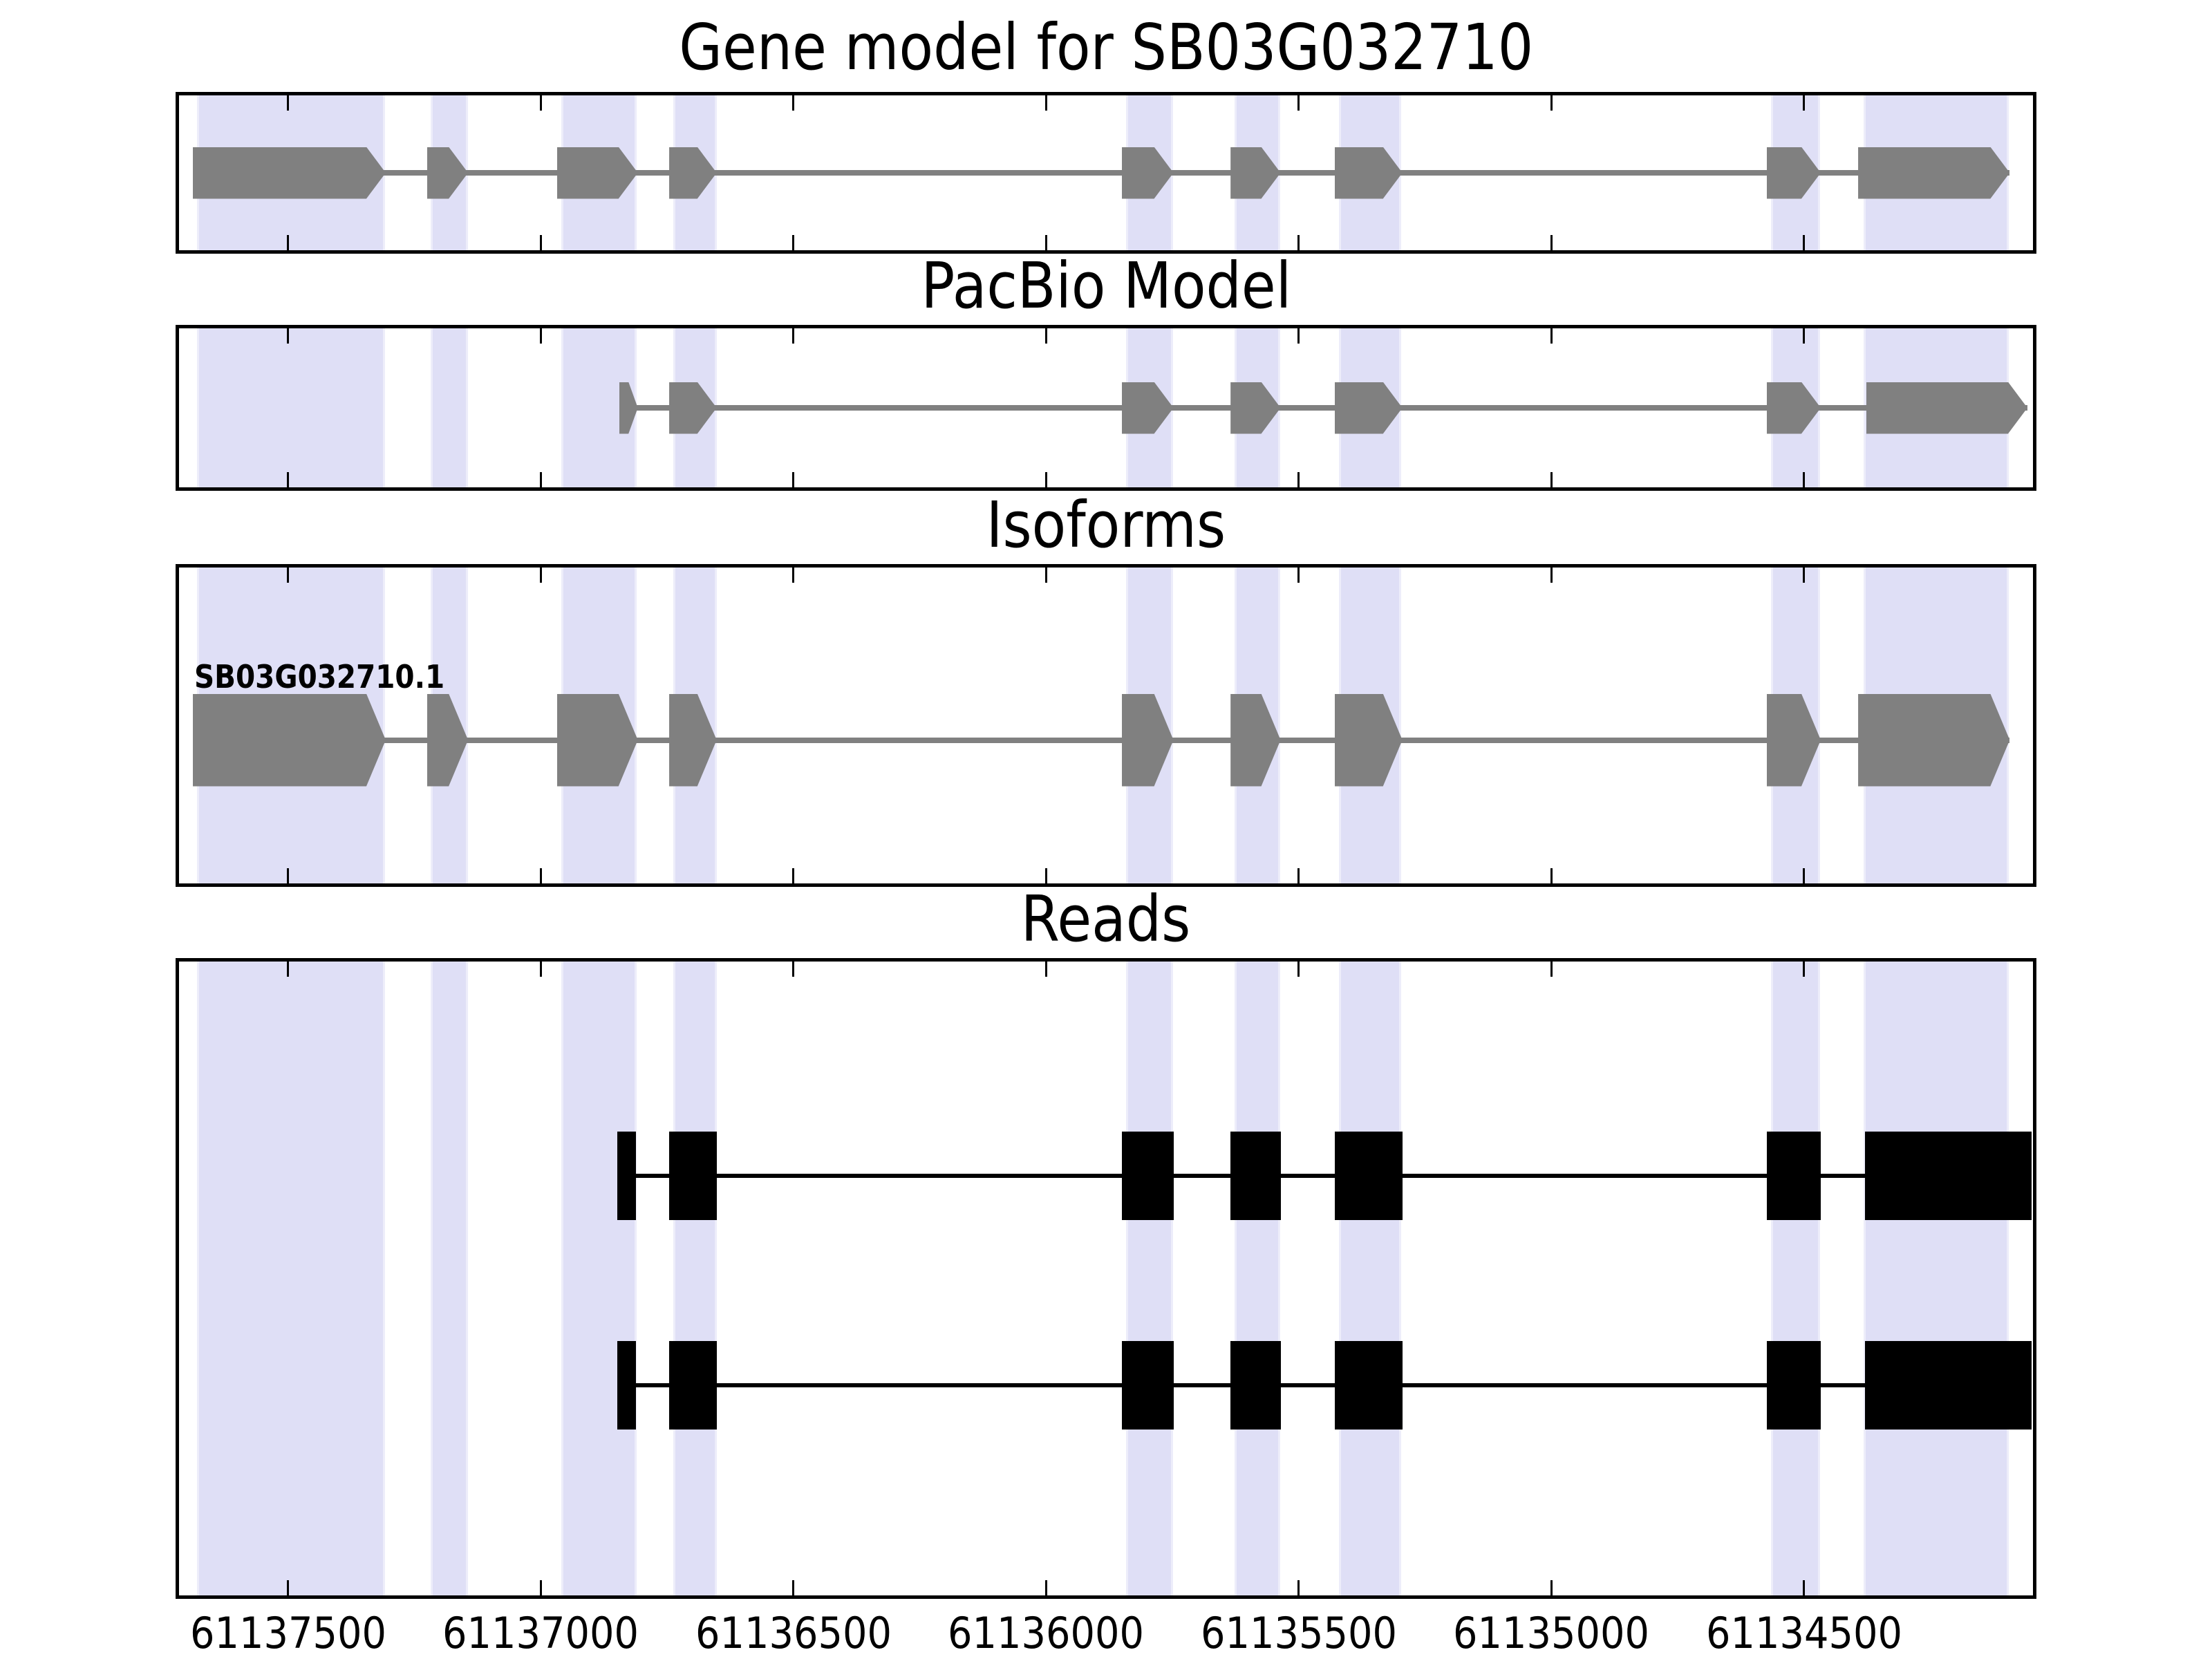  Describe the element at coordinates (1106, 47) in the screenshot. I see `gene-model-panel-title: Gene model for SB03G032710` at that location.